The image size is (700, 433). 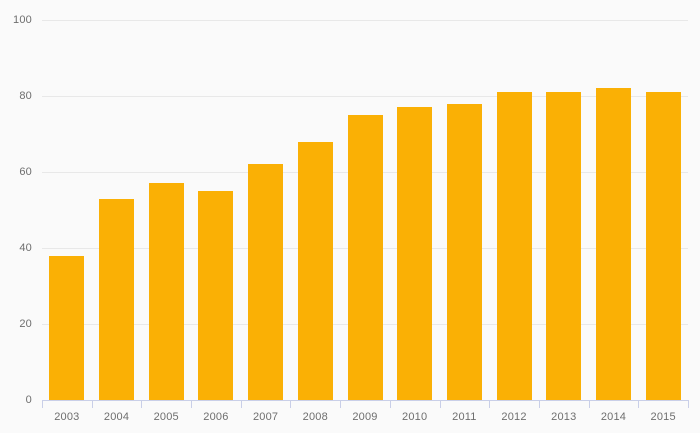 I want to click on x-tick-2004, so click(x=92, y=404).